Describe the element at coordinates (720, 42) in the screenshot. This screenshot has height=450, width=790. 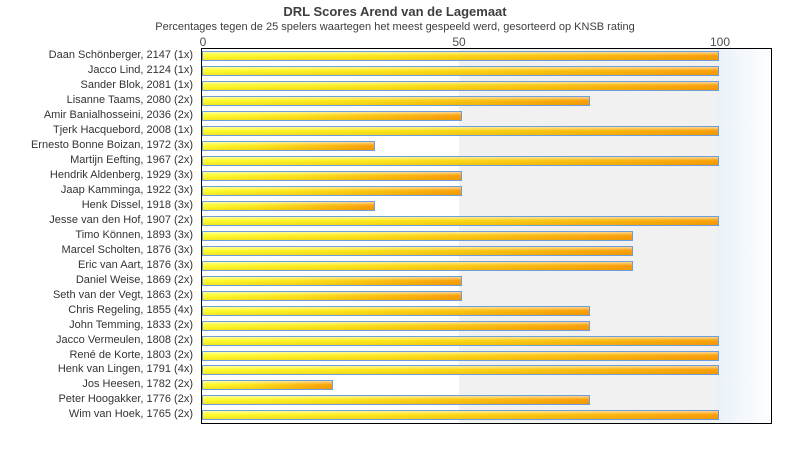
I see `x-axis-tick-100: 100` at that location.